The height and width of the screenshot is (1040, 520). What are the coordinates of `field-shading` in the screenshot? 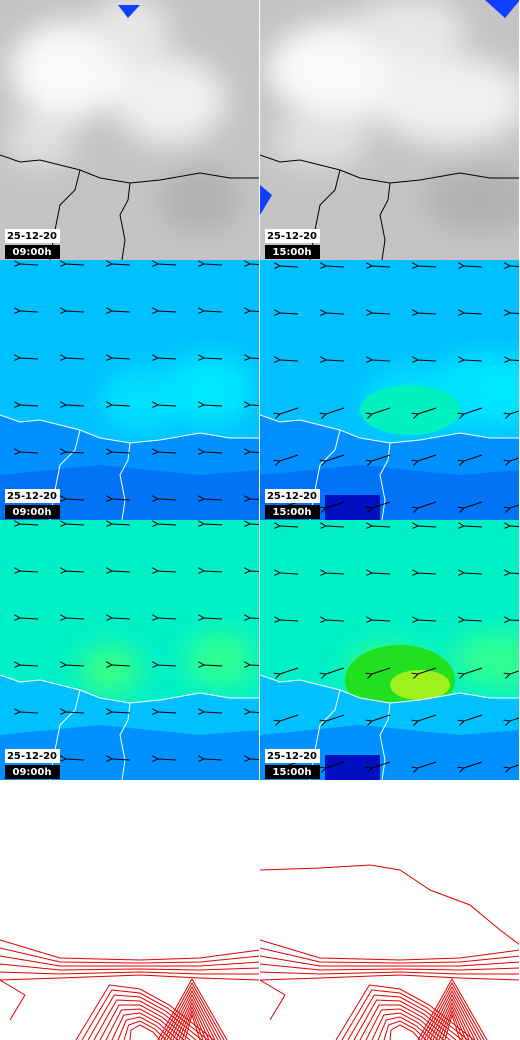 It's located at (122, 116).